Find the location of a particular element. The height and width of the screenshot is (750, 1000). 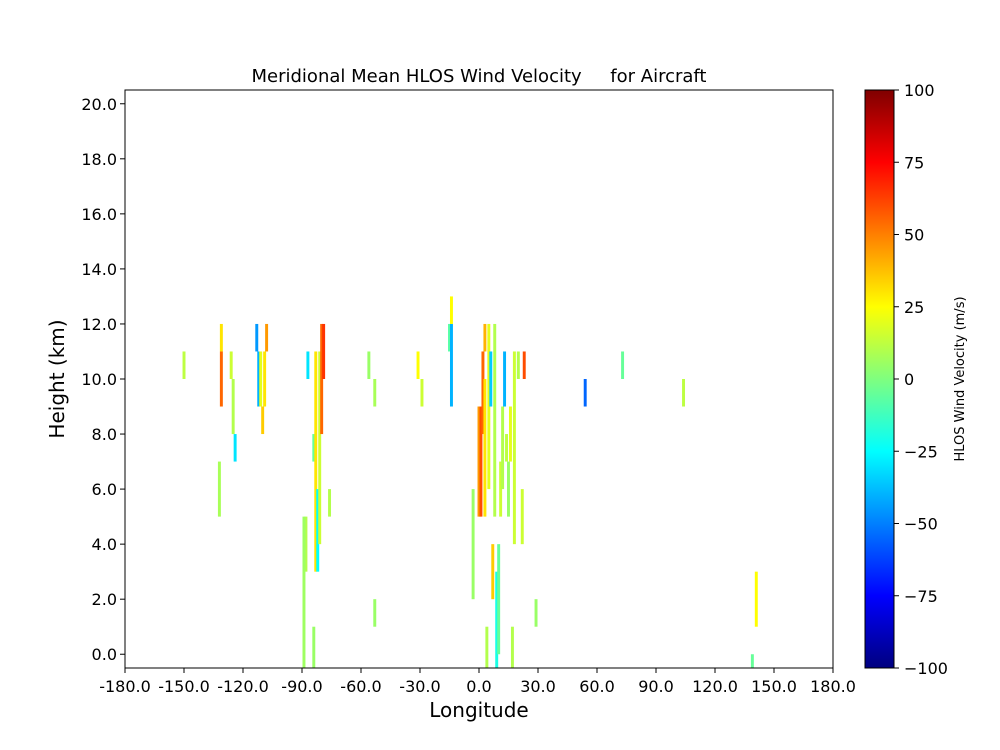

x-tick-label: -30.0 is located at coordinates (419, 686).